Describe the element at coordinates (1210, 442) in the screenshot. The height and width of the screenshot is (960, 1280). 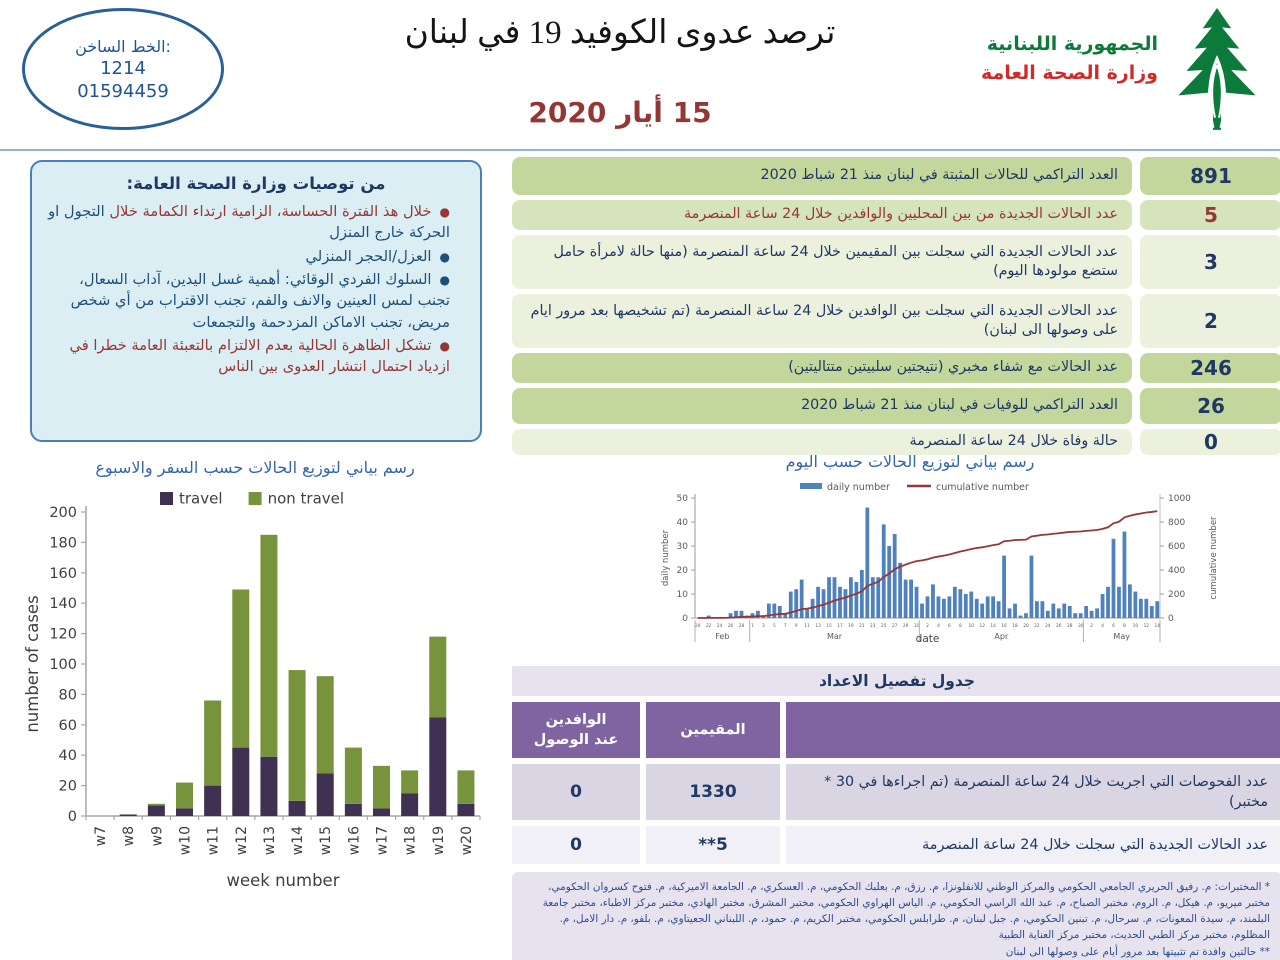
I see `stat-value: 0` at that location.